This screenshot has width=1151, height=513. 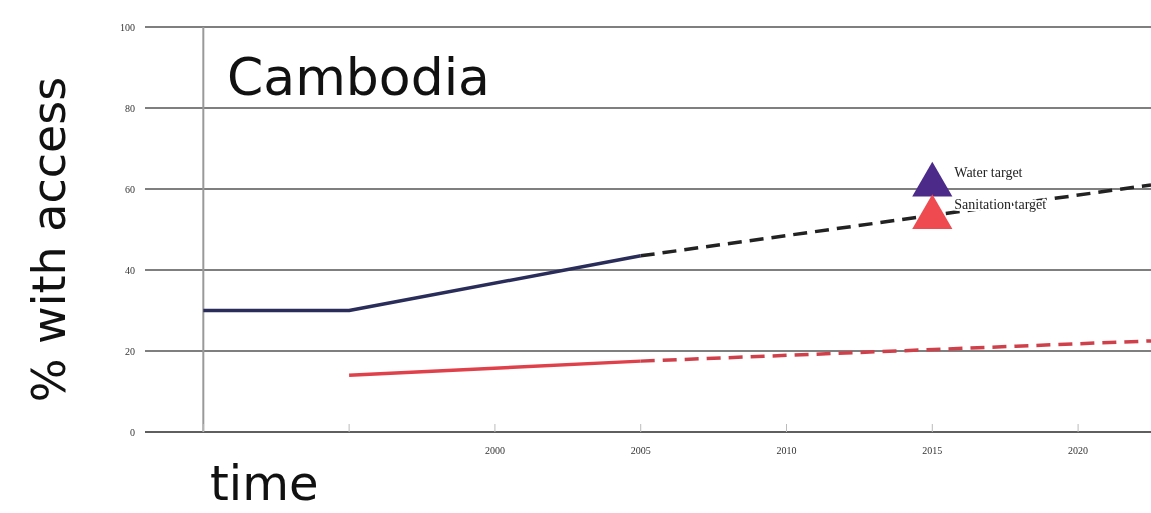 I want to click on x-axis-title: time, so click(x=264, y=483).